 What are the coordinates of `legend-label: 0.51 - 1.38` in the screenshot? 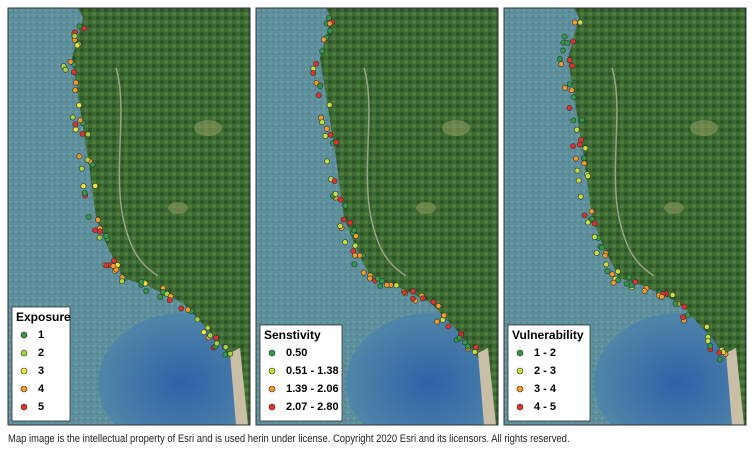 It's located at (312, 371).